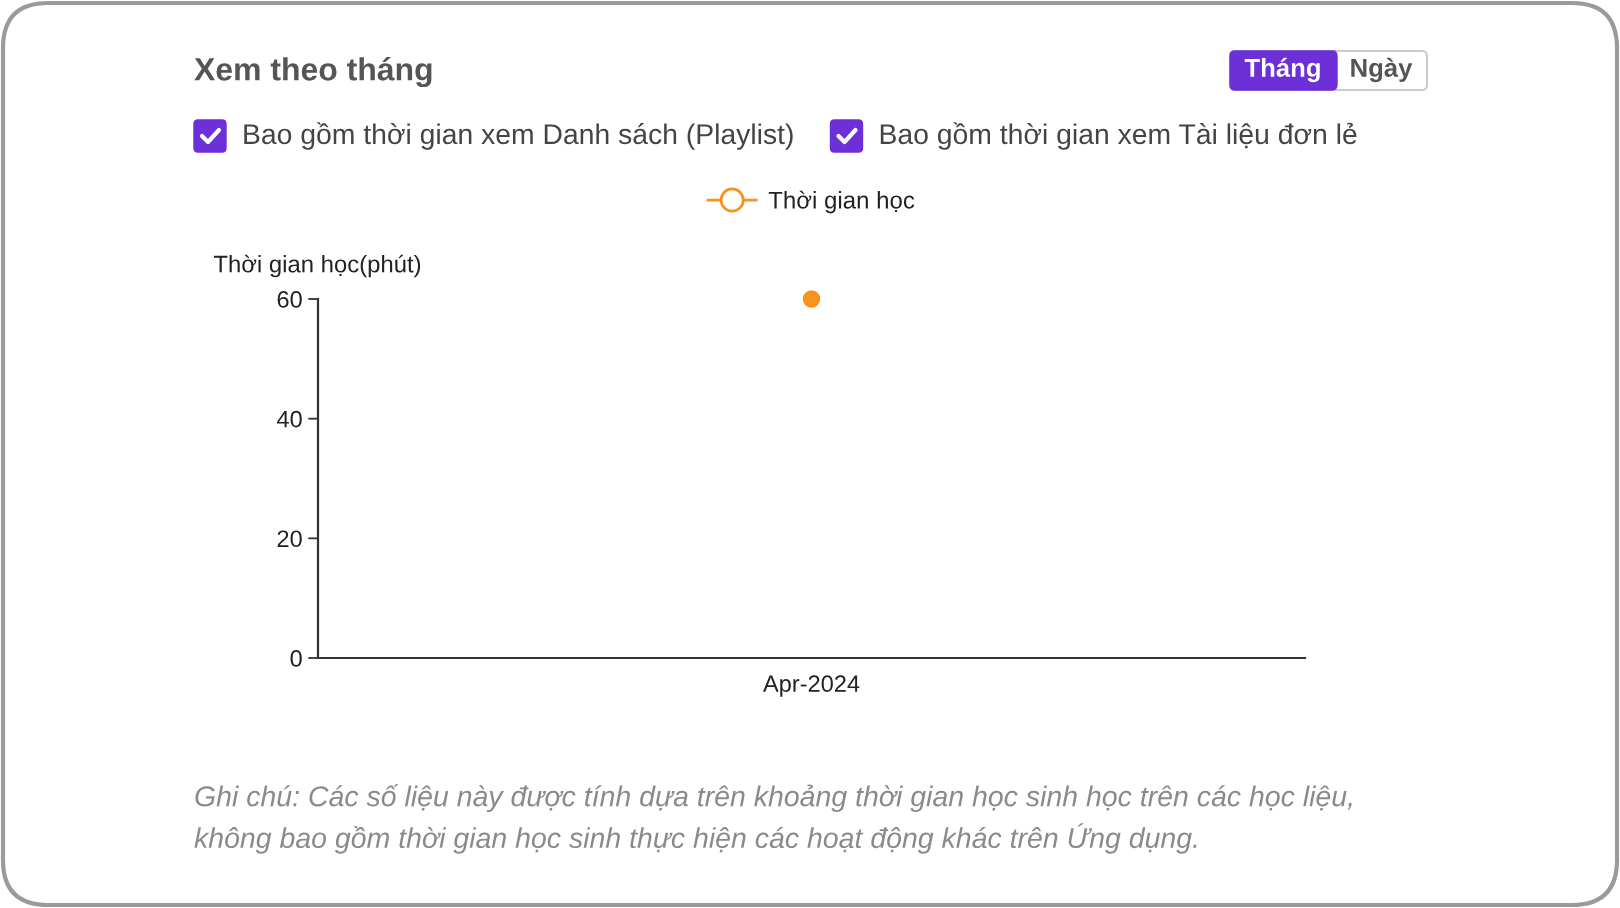 Image resolution: width=1620 pixels, height=908 pixels. What do you see at coordinates (518, 136) in the screenshot?
I see `text: Bao gồm thời gian xem Danh sách (Playlist)` at bounding box center [518, 136].